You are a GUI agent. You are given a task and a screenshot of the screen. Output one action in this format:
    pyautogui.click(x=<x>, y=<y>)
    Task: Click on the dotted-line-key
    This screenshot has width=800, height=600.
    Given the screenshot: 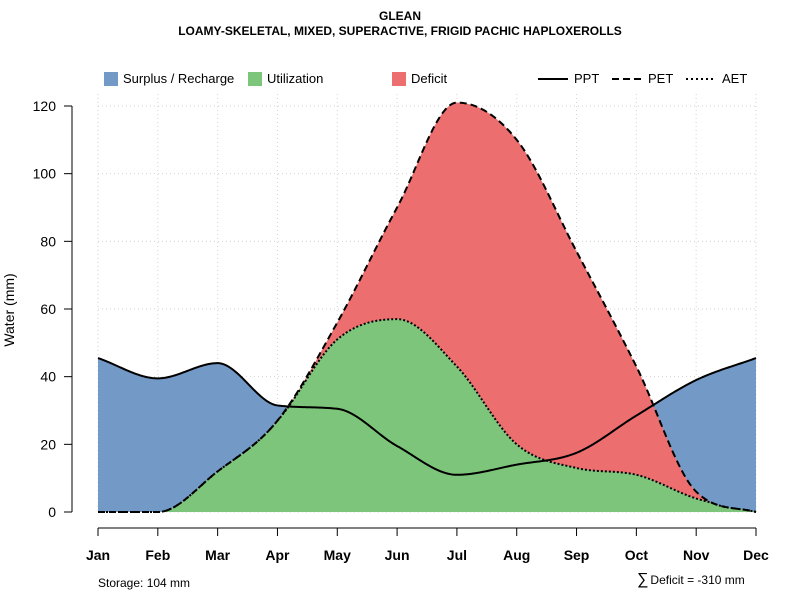 What is the action you would take?
    pyautogui.click(x=701, y=78)
    